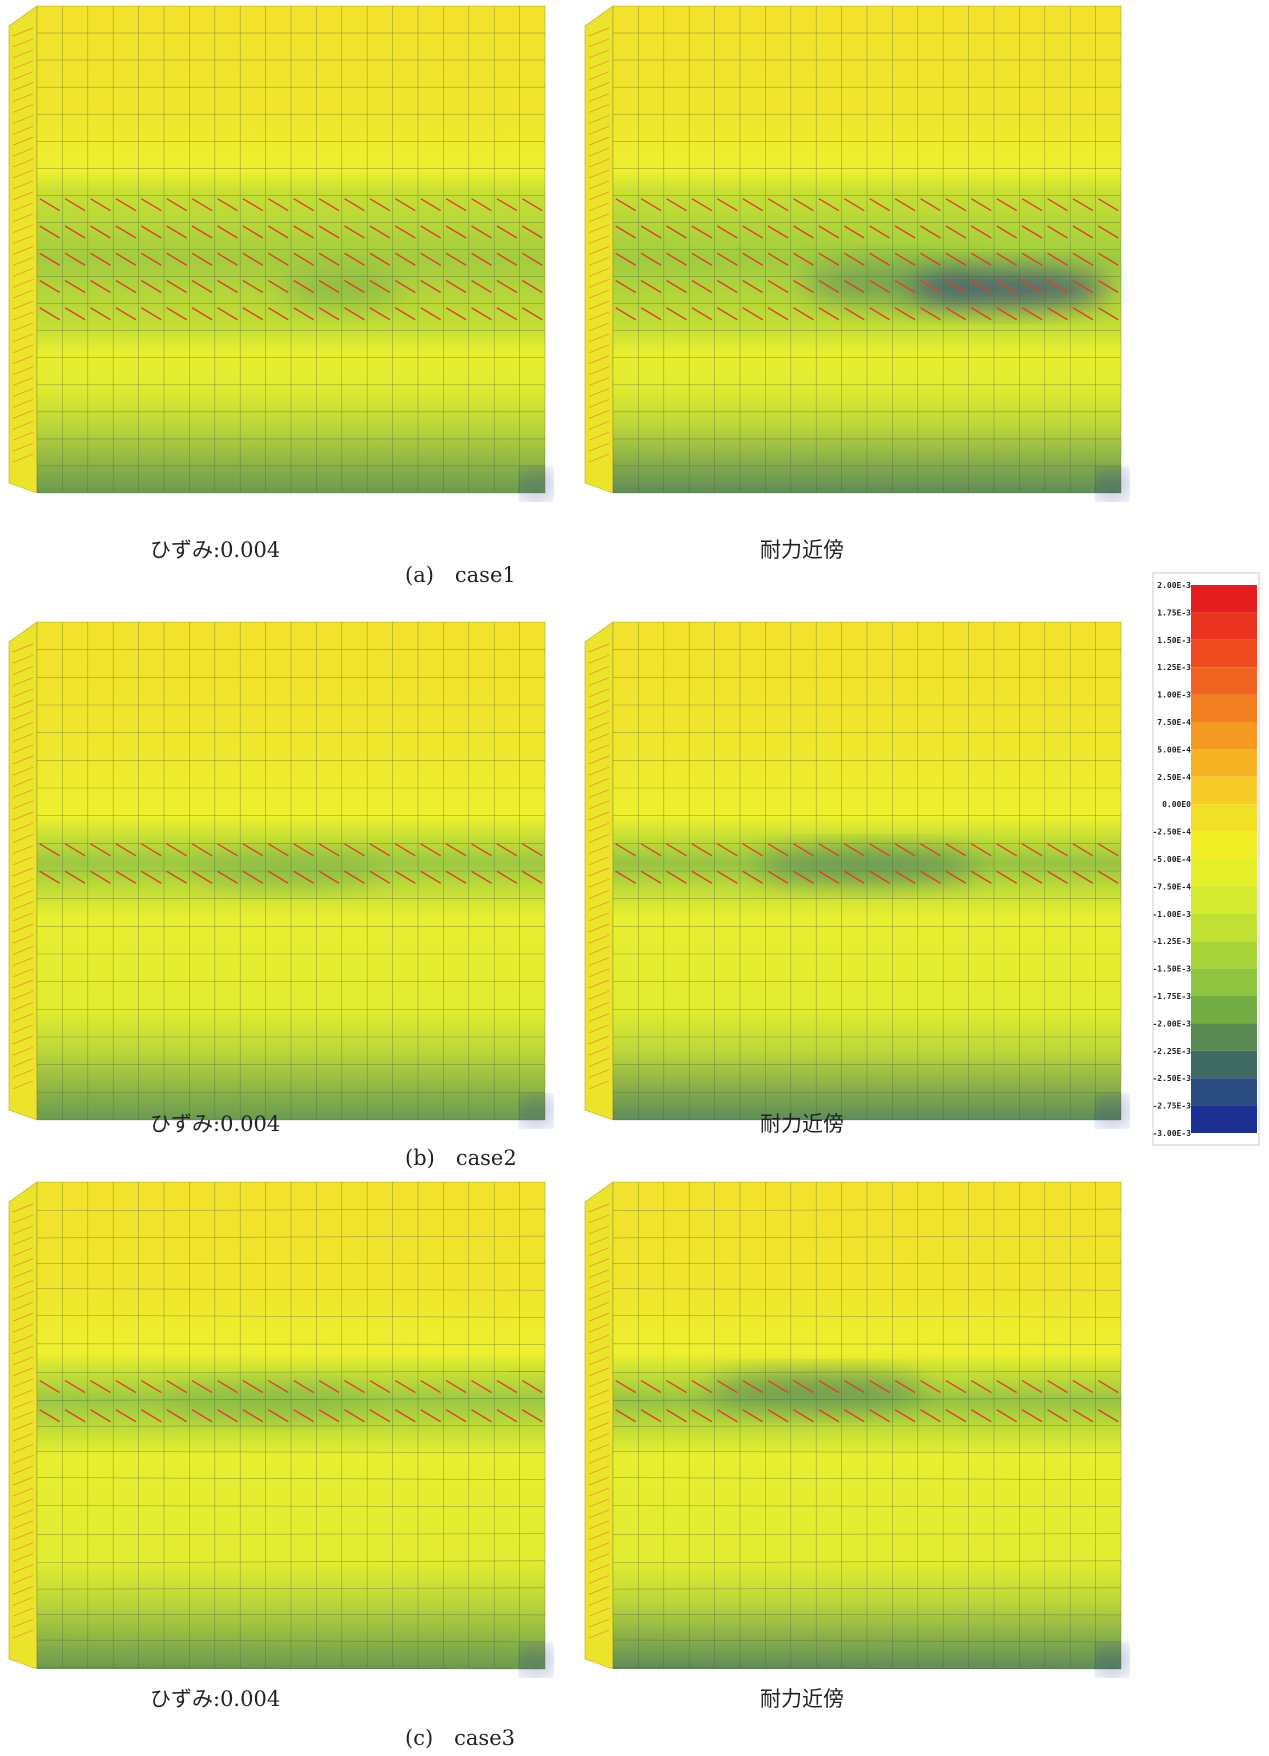 This screenshot has width=1269, height=1756. What do you see at coordinates (1174, 640) in the screenshot?
I see `legend-label: 1.50E-3` at bounding box center [1174, 640].